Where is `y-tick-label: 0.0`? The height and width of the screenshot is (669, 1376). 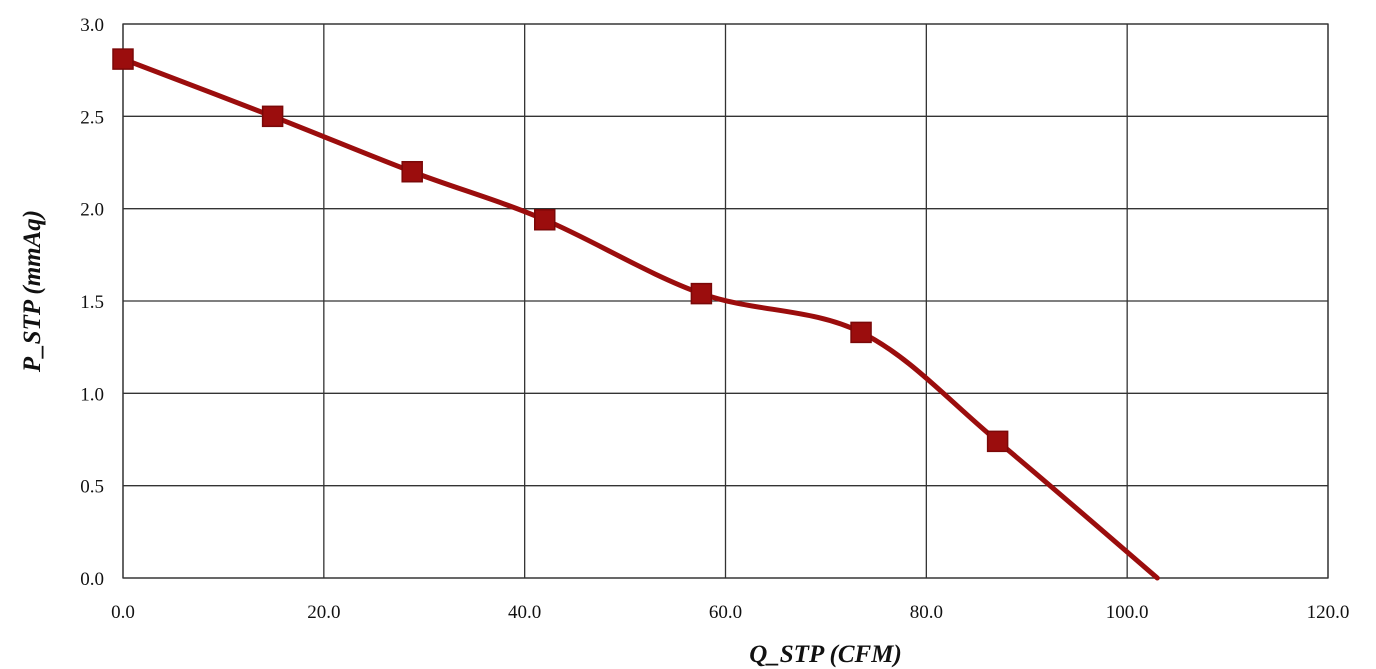
y-tick-label: 0.0 is located at coordinates (92, 579).